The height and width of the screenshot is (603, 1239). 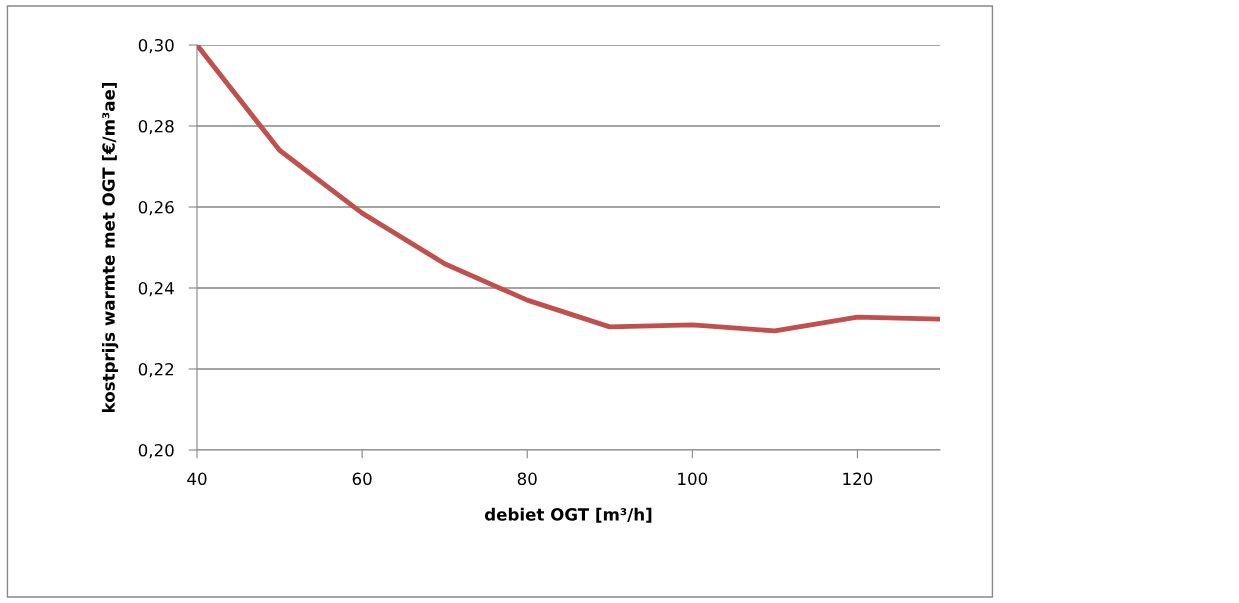 What do you see at coordinates (156, 370) in the screenshot?
I see `y-tick-label: 0,22` at bounding box center [156, 370].